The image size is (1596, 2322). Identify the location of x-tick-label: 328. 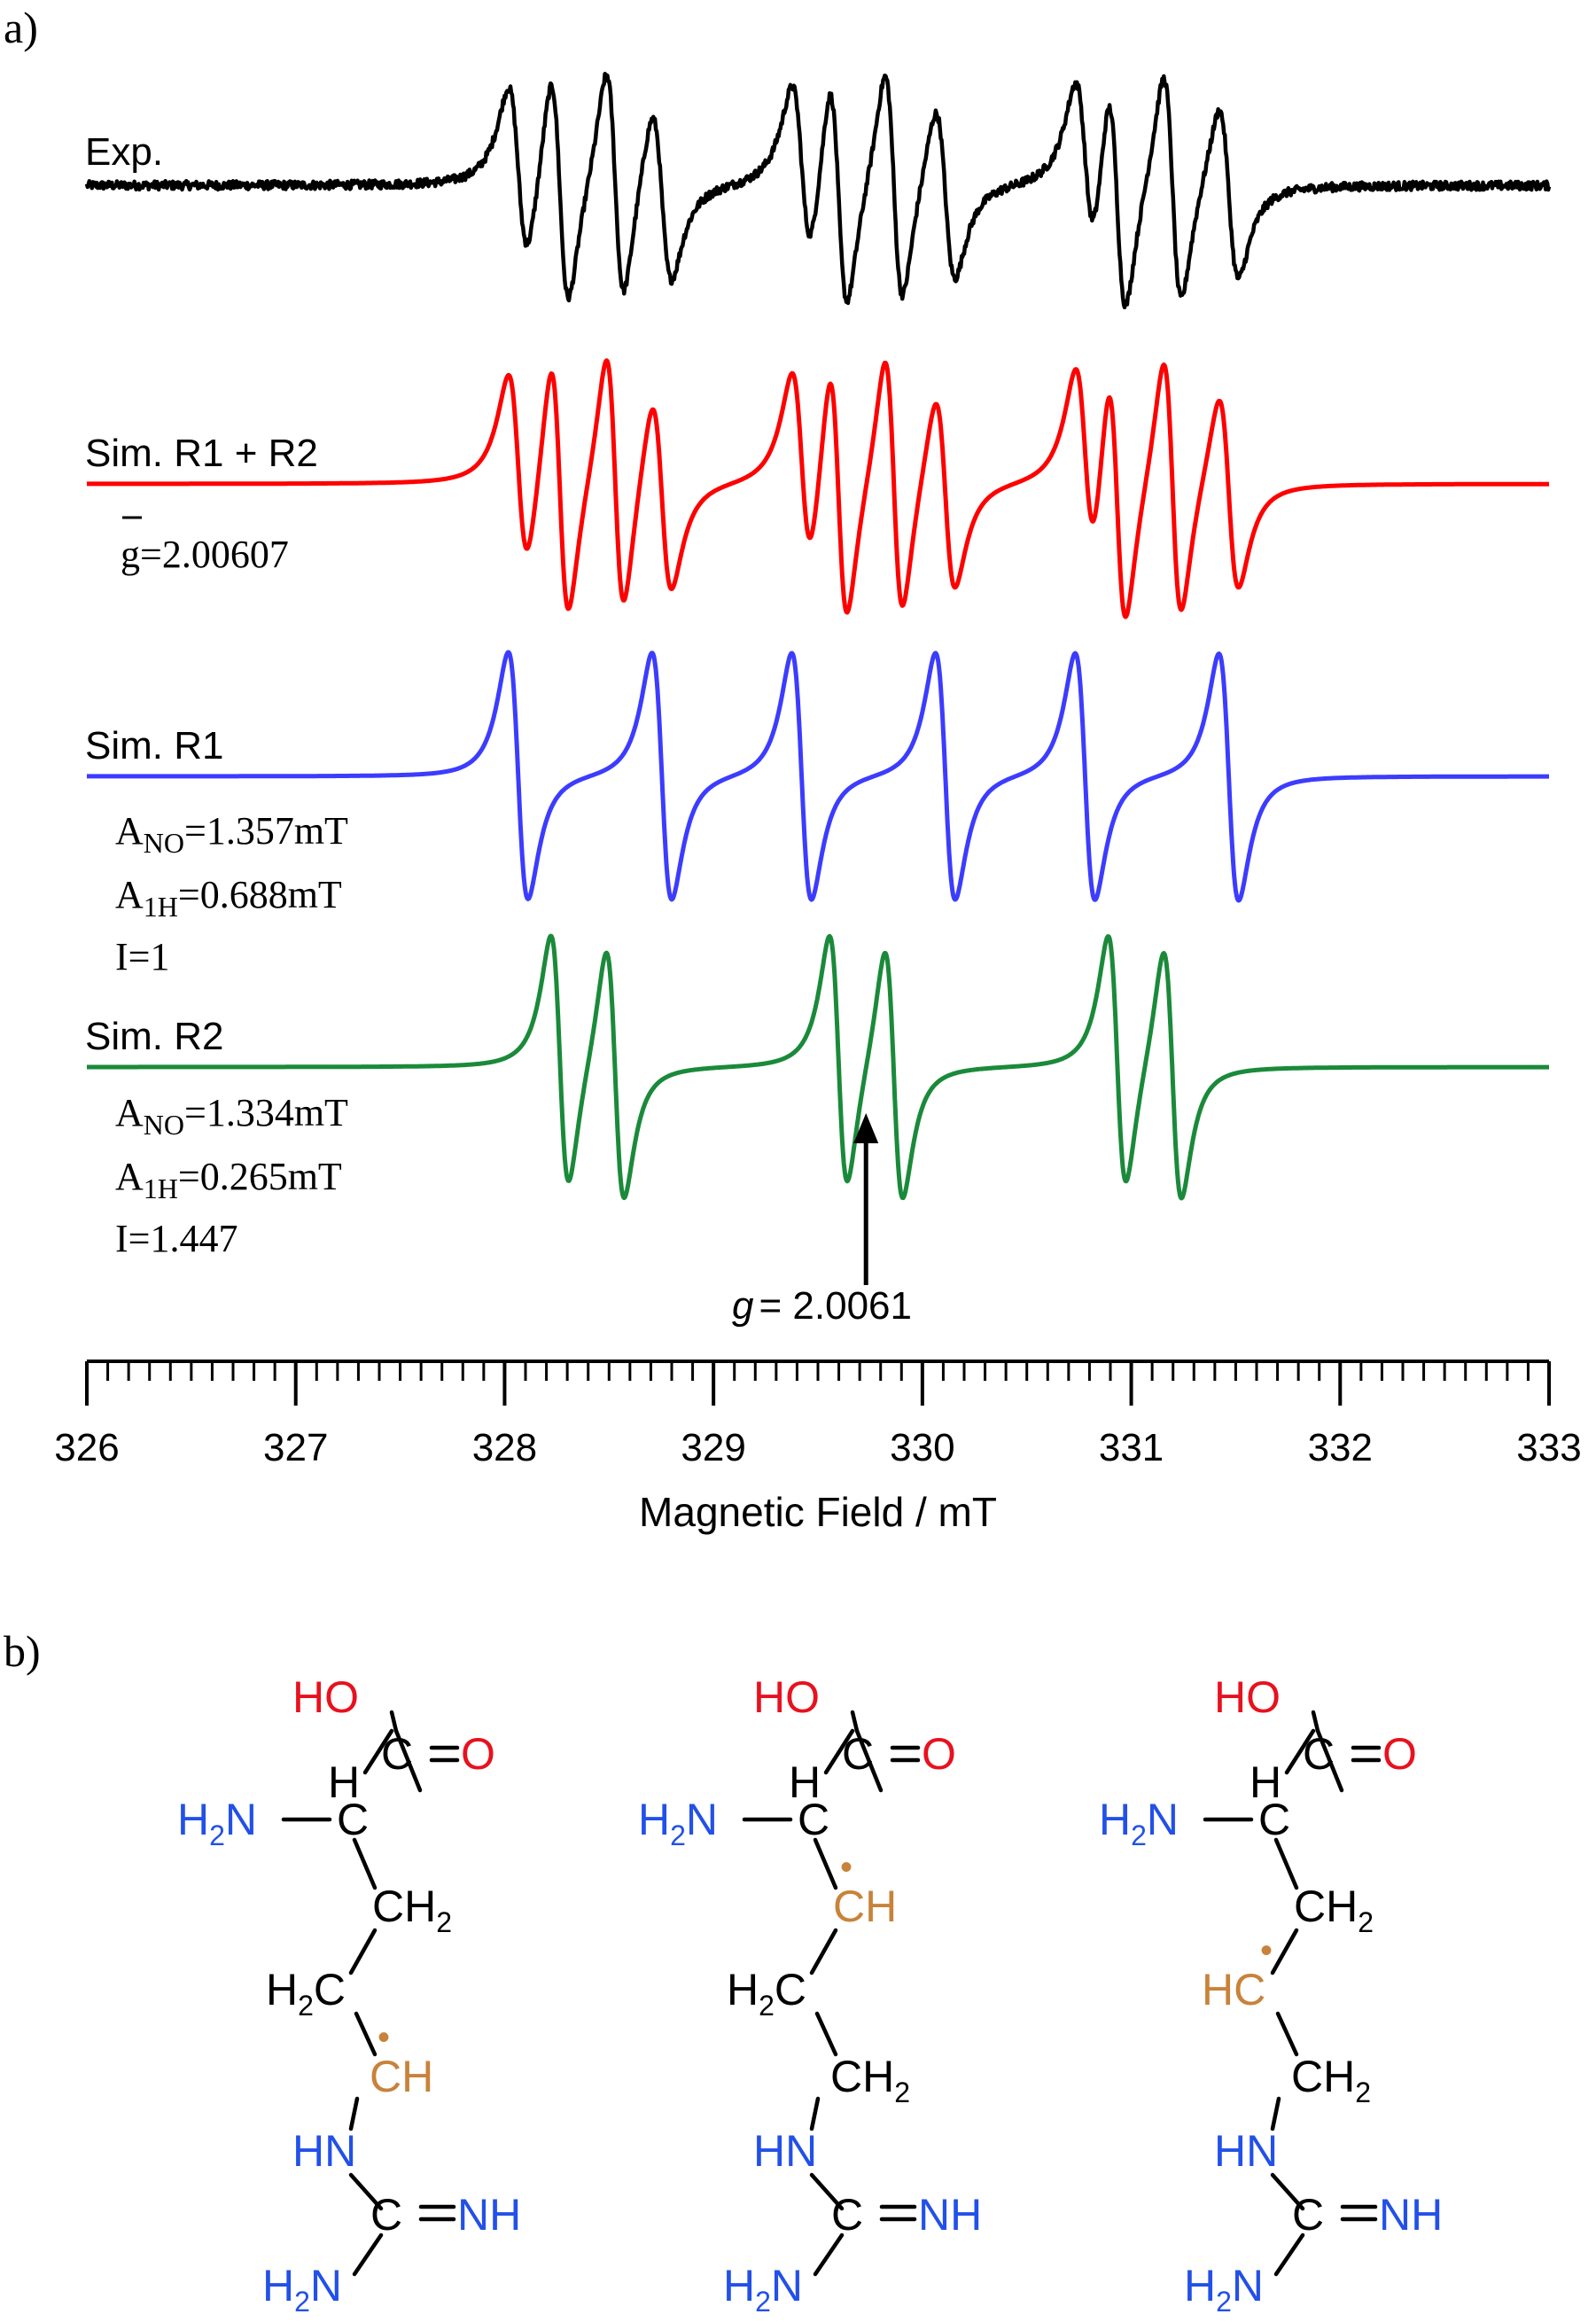
(505, 1447).